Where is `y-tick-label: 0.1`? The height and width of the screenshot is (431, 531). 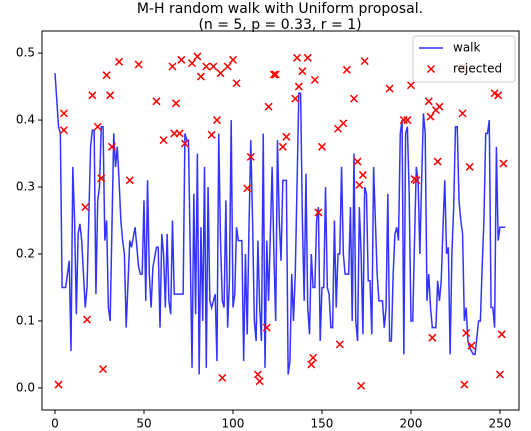
y-tick-label: 0.1 is located at coordinates (25, 320).